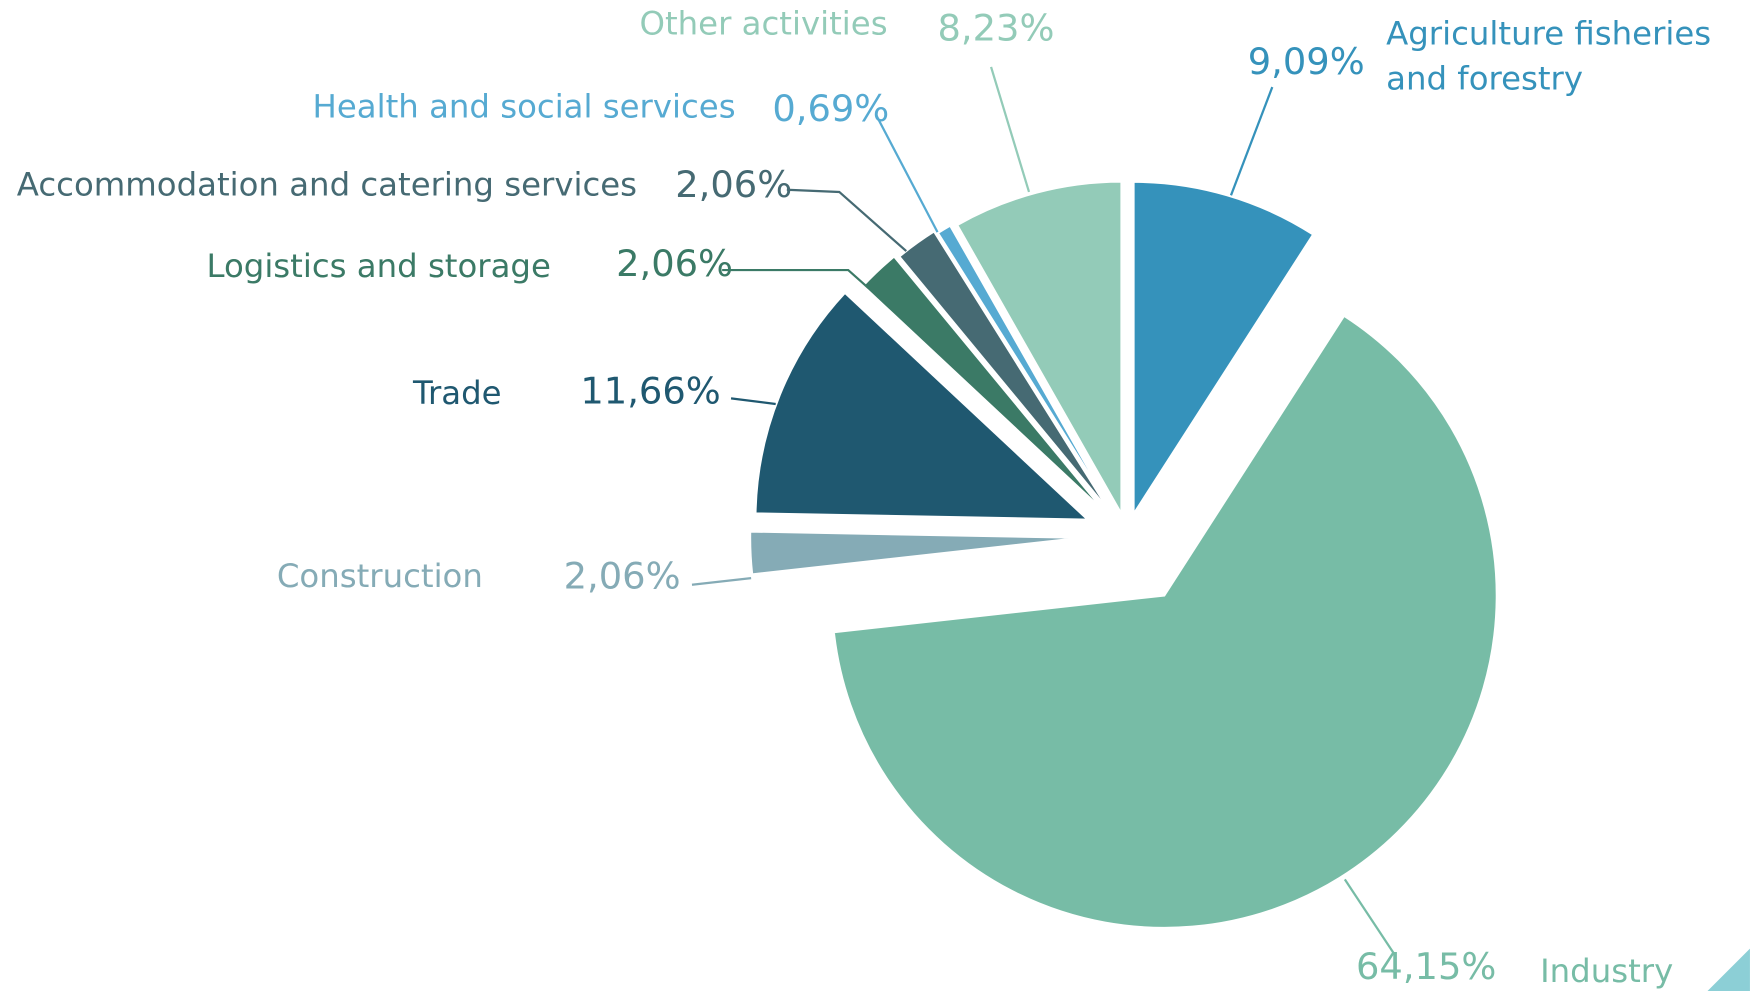  What do you see at coordinates (764, 24) in the screenshot?
I see `slice-label: Other activities` at bounding box center [764, 24].